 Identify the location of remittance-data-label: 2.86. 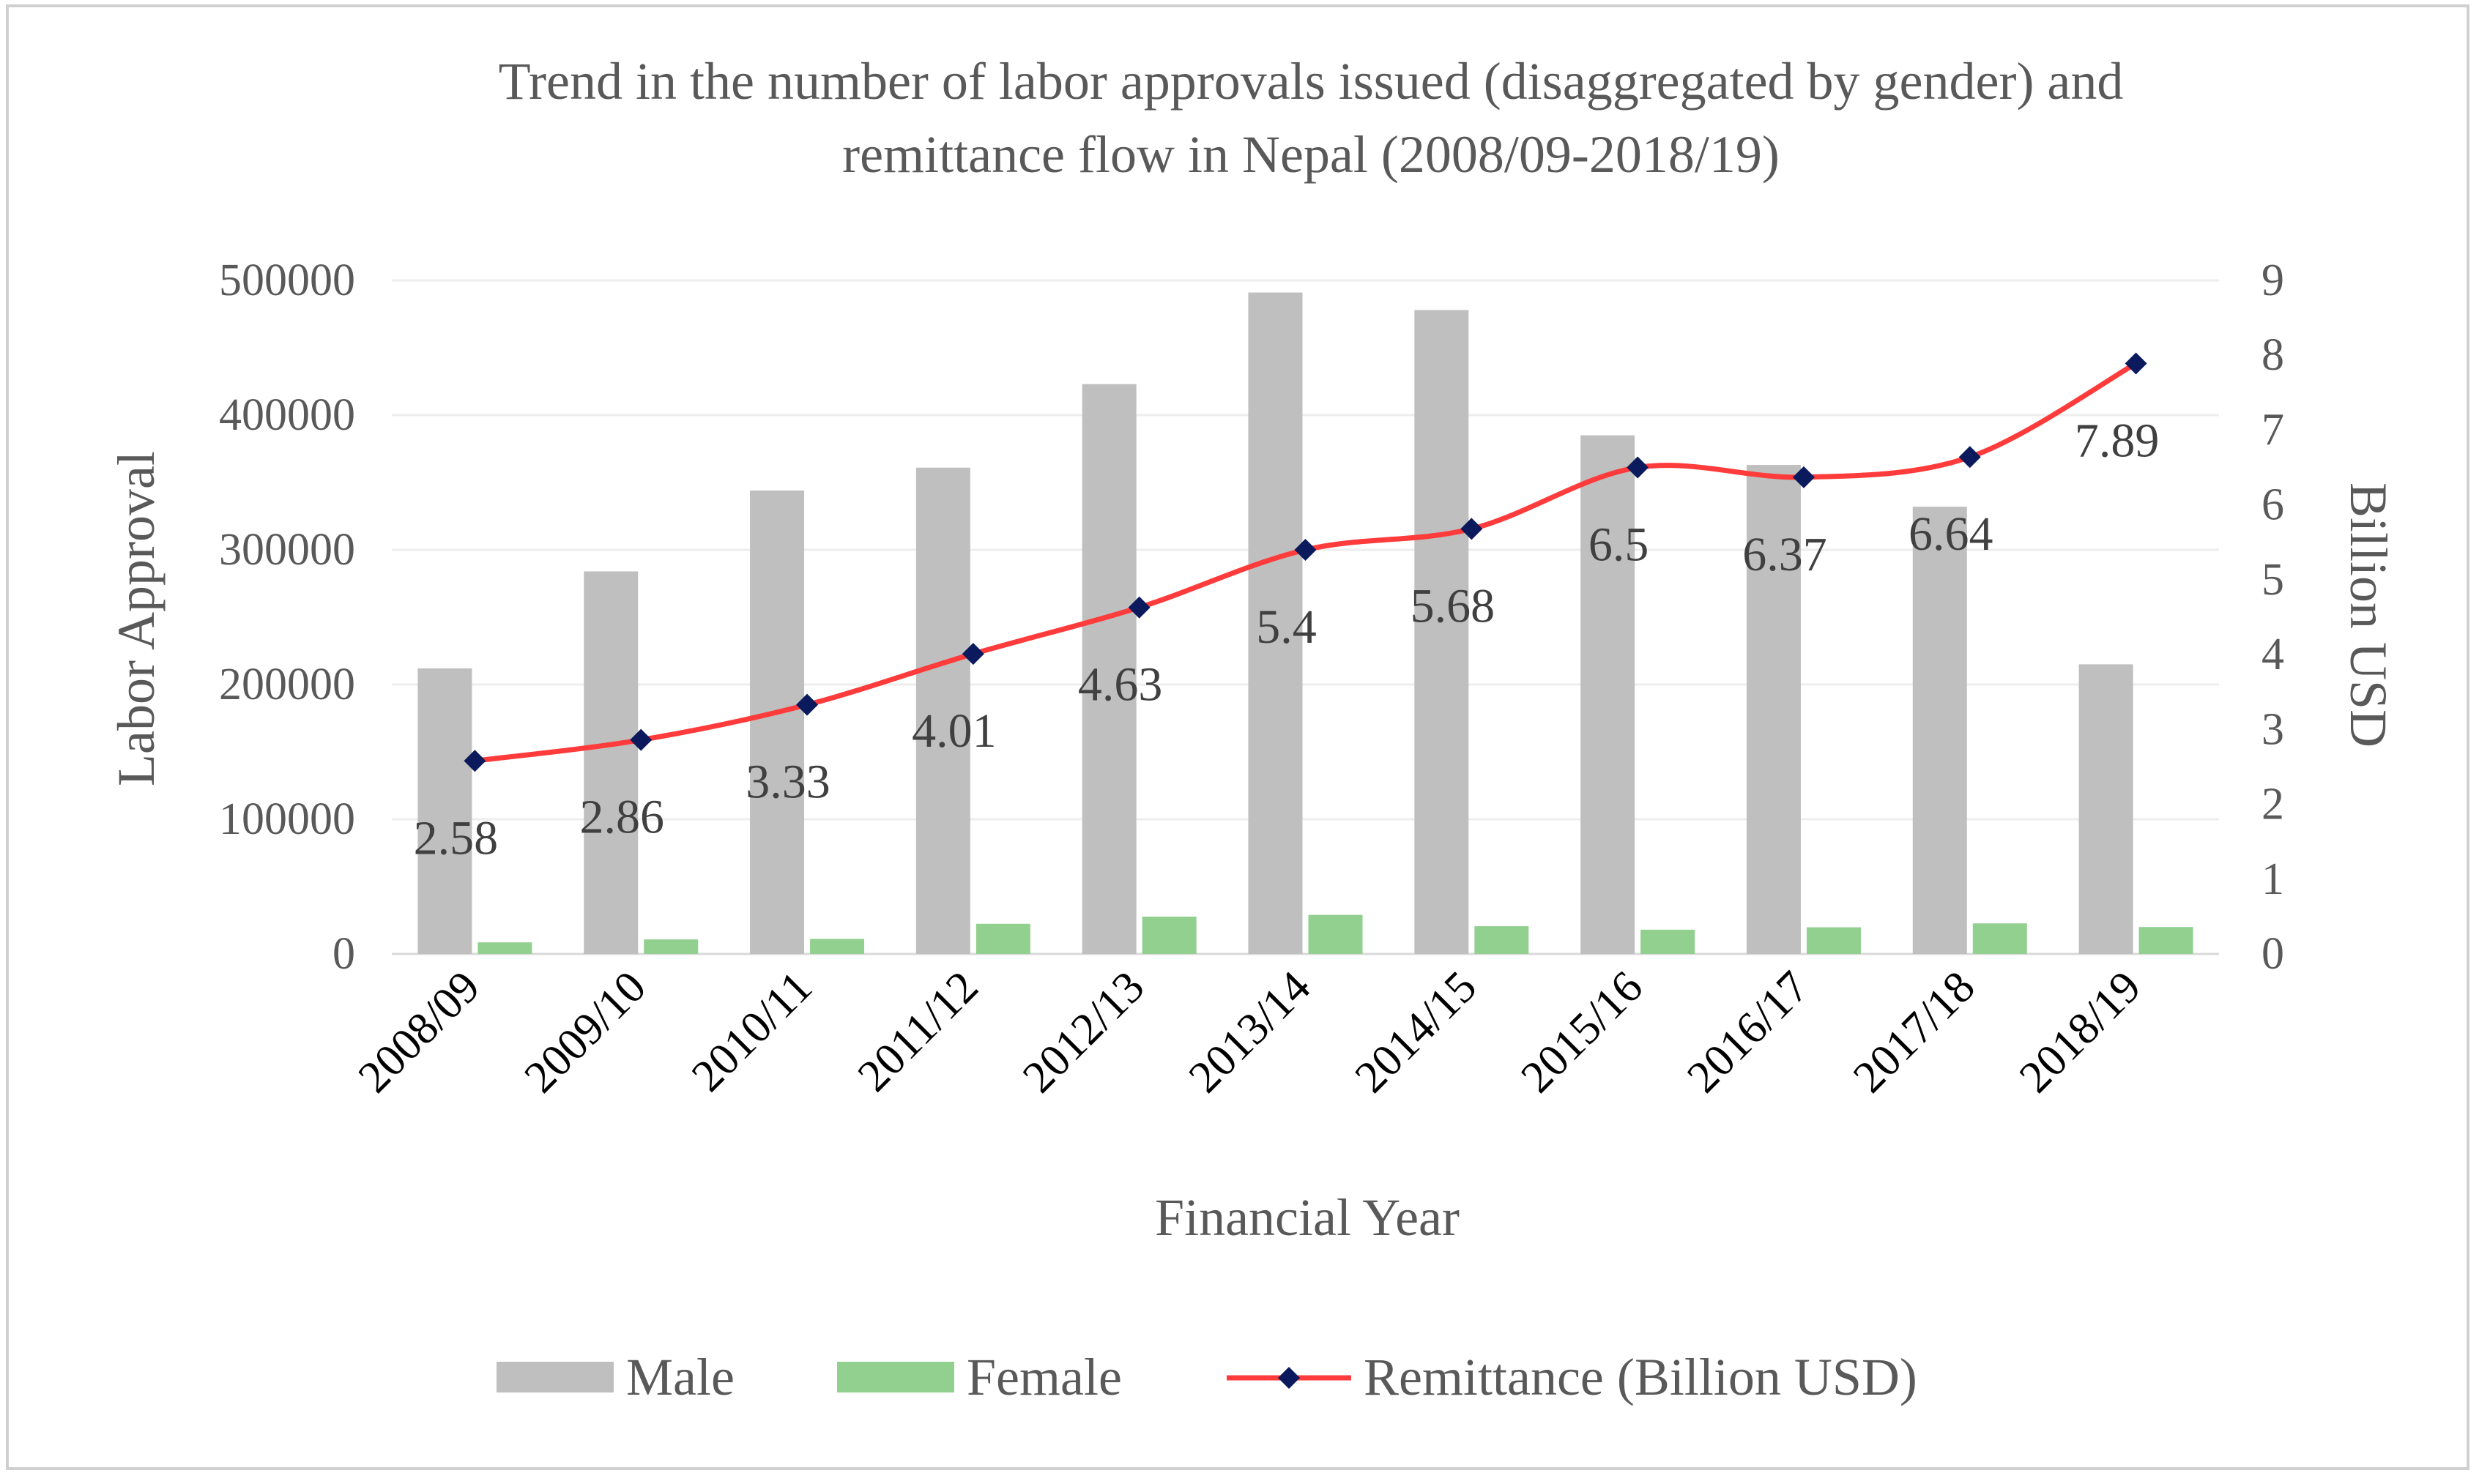
(621, 817).